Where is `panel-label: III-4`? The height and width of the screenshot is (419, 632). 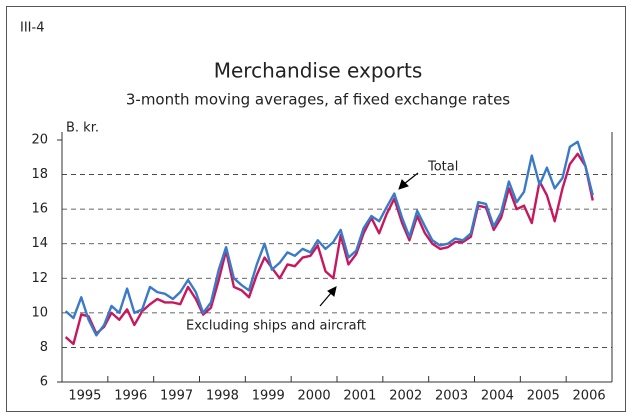
panel-label: III-4 is located at coordinates (32, 28).